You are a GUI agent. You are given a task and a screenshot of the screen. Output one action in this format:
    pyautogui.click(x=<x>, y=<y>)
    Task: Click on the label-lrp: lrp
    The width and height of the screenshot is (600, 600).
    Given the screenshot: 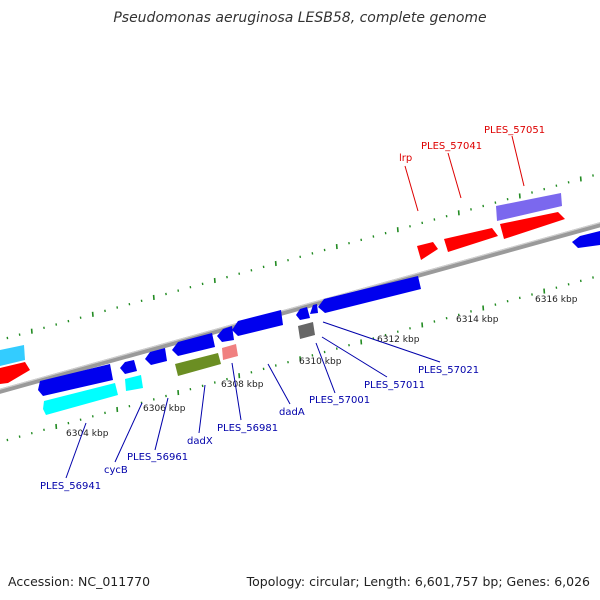 What is the action you would take?
    pyautogui.click(x=405, y=158)
    